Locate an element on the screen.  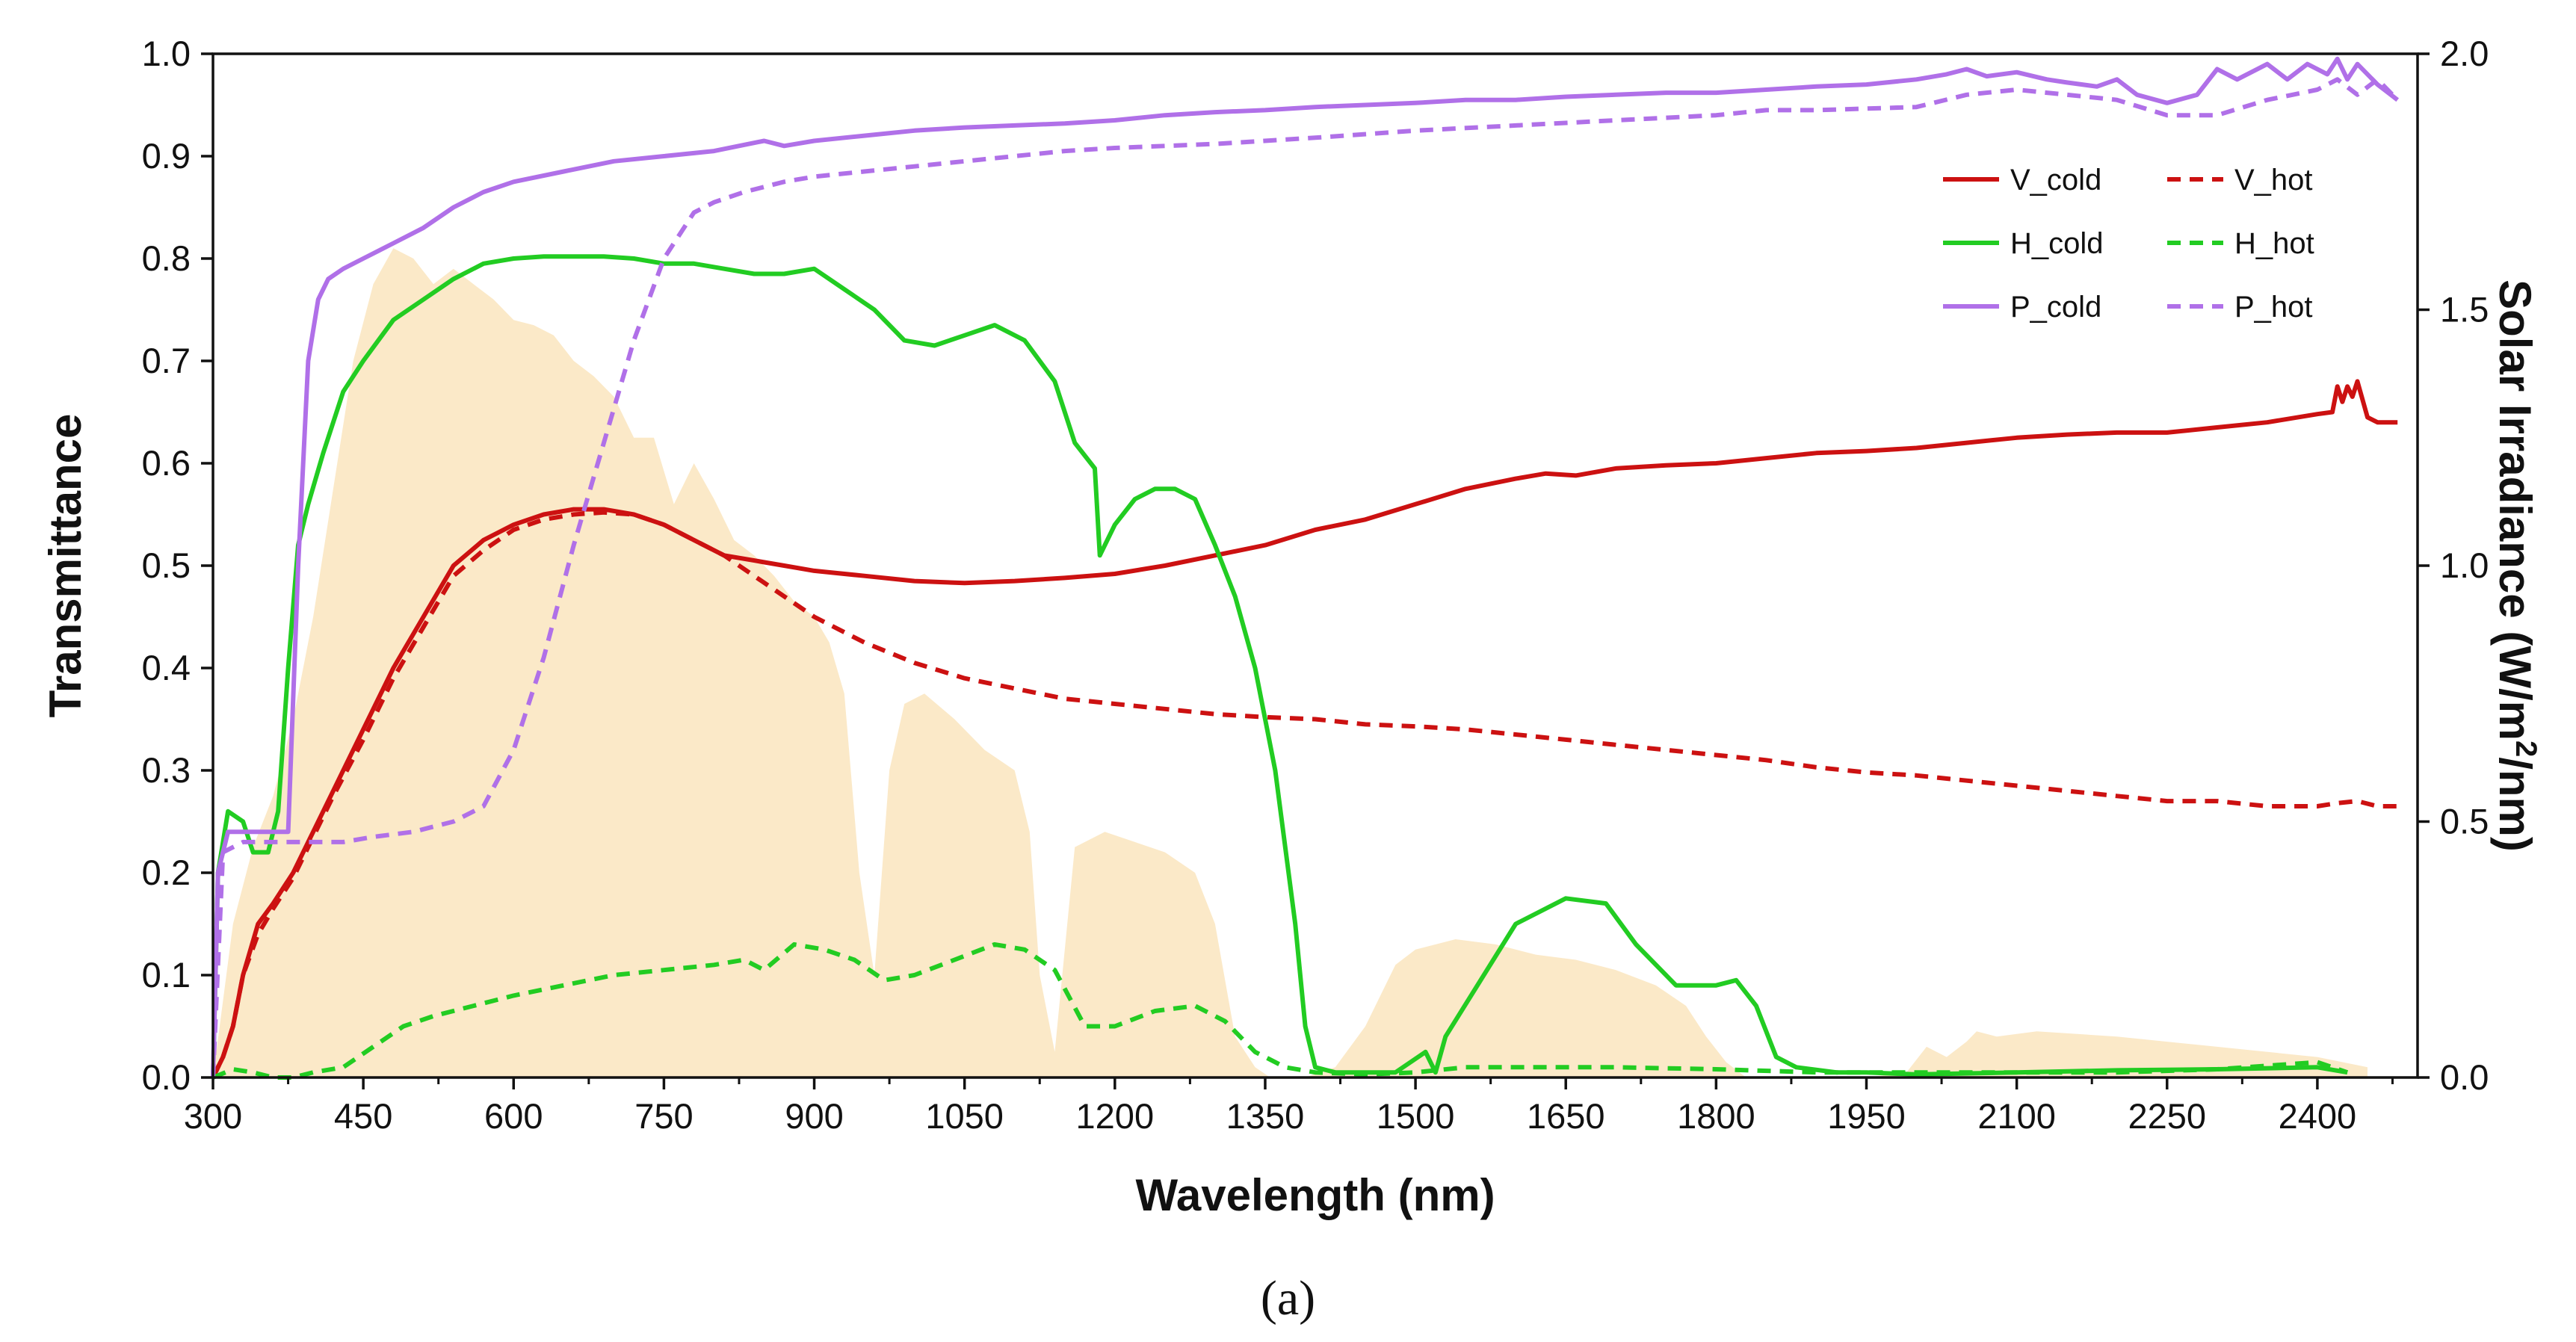
legend: V_cold H_cold P_cold V_hot H_hot P_hot is located at coordinates (2128, 244).